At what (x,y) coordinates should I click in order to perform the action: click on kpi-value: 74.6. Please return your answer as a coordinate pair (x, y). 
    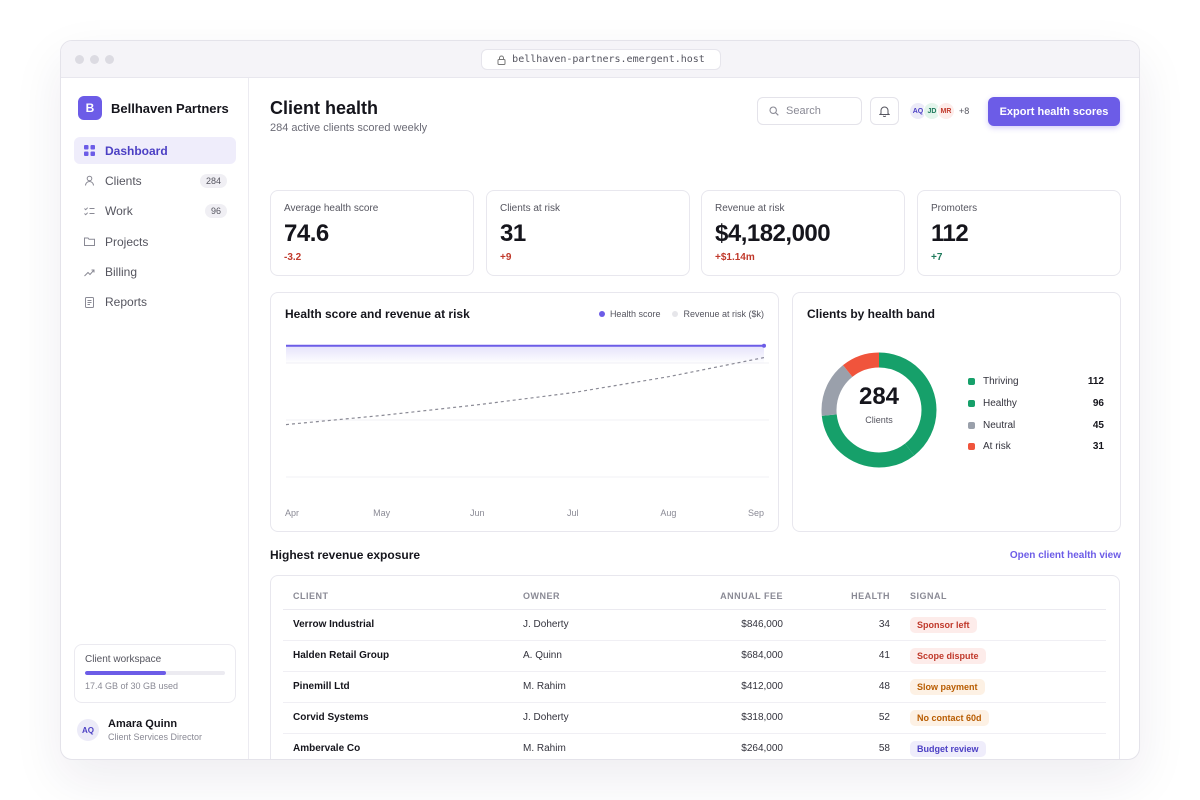
    Looking at the image, I should click on (306, 233).